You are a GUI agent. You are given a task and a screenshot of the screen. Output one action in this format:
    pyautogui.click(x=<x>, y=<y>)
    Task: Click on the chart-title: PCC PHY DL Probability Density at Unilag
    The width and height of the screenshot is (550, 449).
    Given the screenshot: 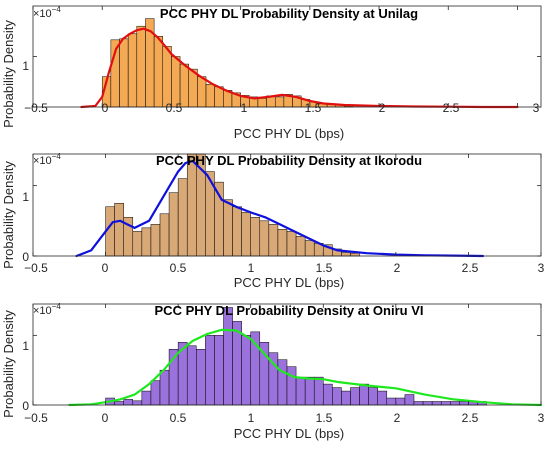 What is the action you would take?
    pyautogui.click(x=289, y=13)
    